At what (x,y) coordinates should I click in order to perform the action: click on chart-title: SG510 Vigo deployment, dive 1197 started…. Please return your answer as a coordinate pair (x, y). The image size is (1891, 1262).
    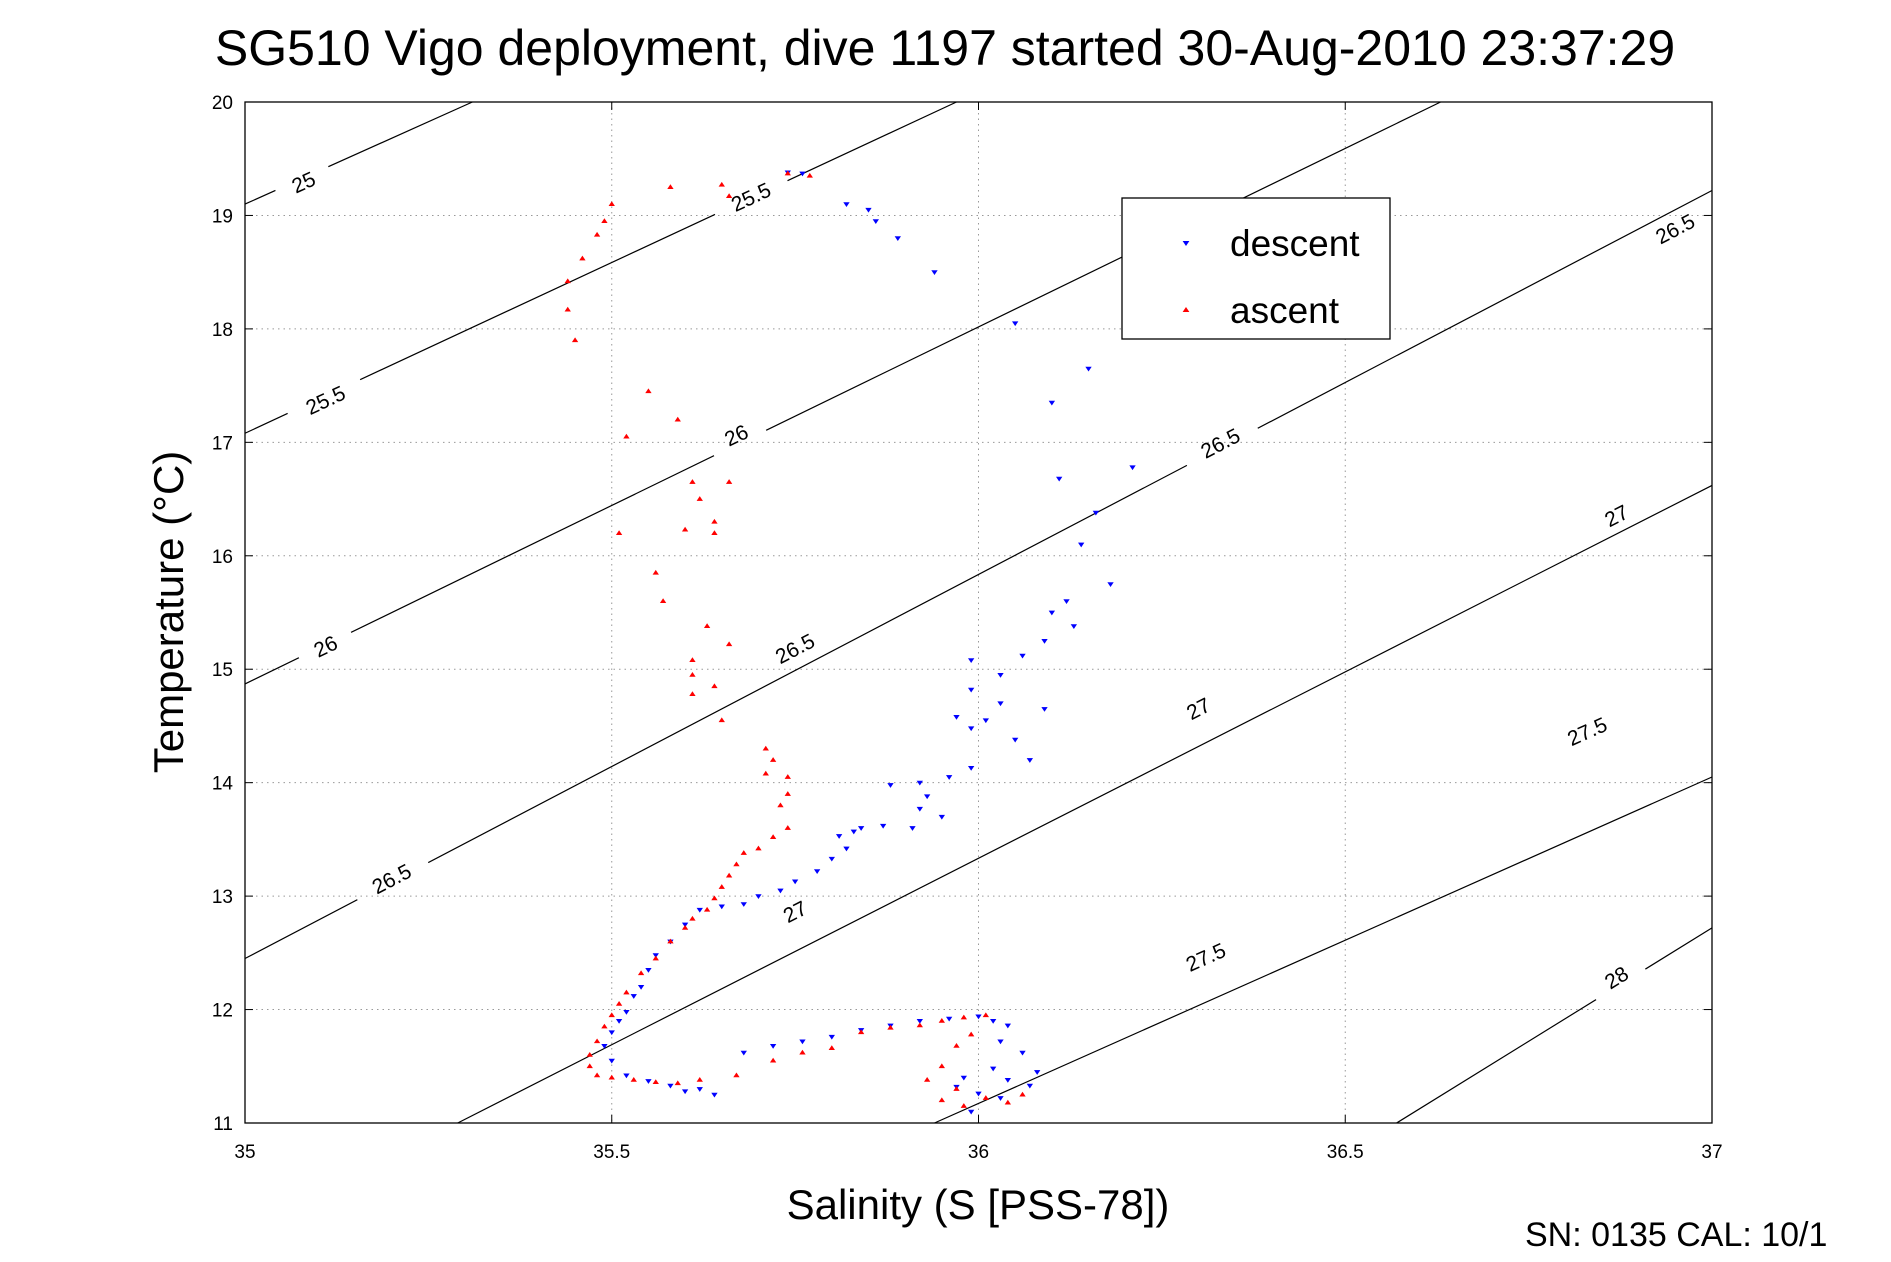
    Looking at the image, I should click on (945, 48).